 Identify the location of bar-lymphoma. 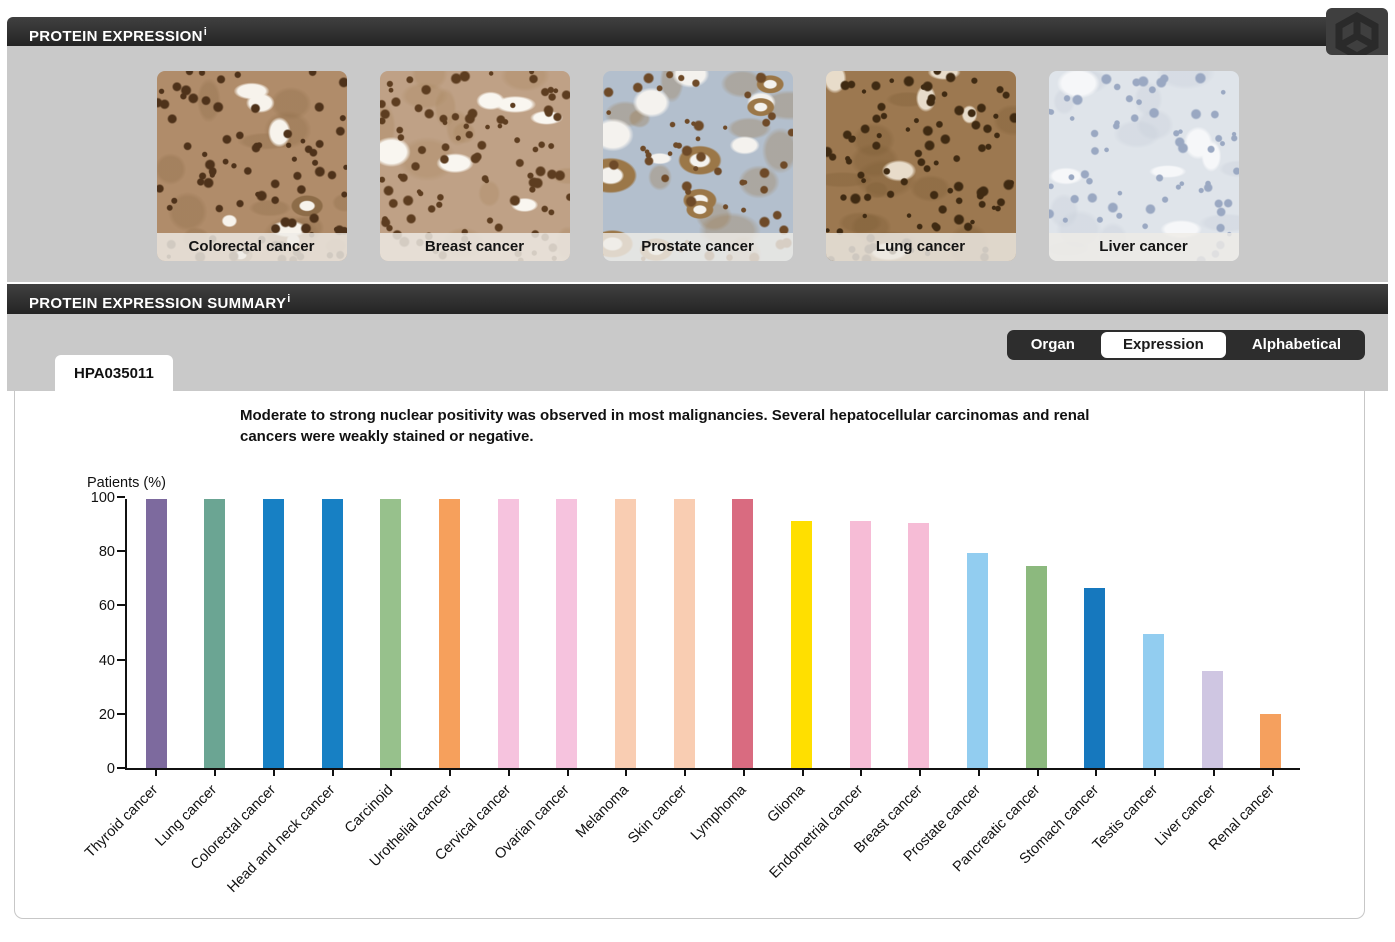
(743, 633).